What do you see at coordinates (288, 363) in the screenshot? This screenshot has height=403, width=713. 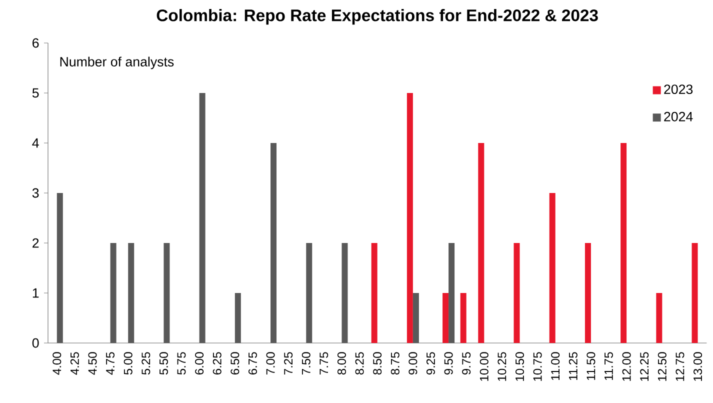 I see `x-tick-label: 7.25` at bounding box center [288, 363].